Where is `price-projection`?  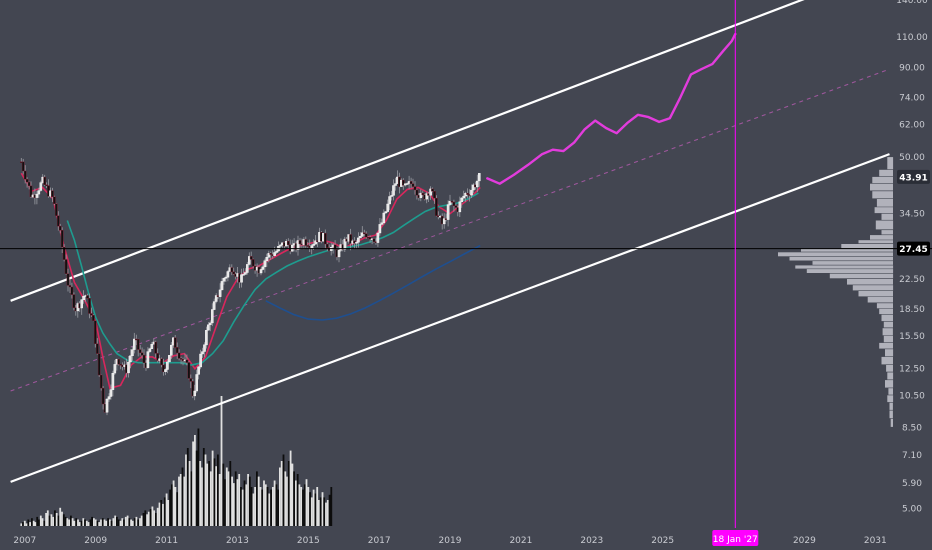
price-projection is located at coordinates (611, 108).